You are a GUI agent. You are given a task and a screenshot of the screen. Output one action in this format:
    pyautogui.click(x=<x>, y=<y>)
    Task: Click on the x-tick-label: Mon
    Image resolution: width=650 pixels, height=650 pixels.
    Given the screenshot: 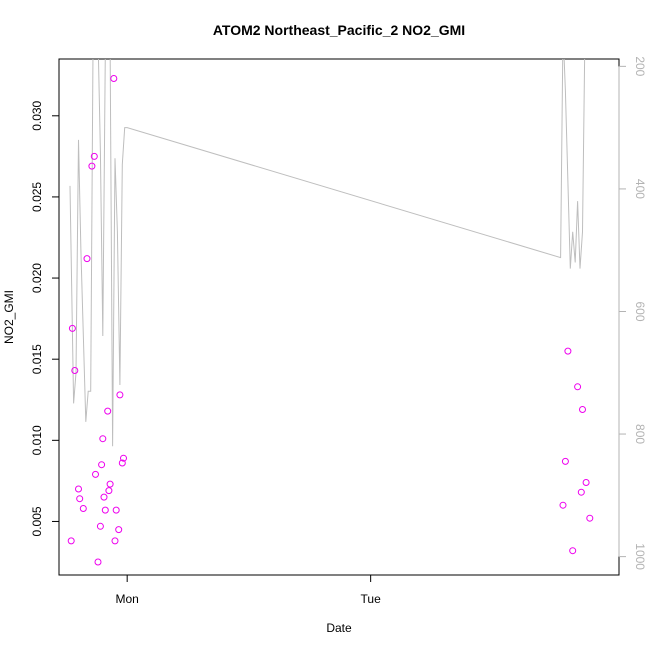 What is the action you would take?
    pyautogui.click(x=127, y=599)
    